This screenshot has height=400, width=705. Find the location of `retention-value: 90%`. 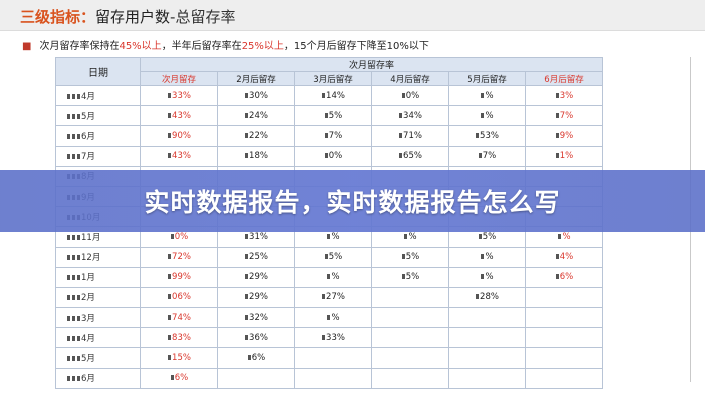

retention-value: 90% is located at coordinates (181, 135).